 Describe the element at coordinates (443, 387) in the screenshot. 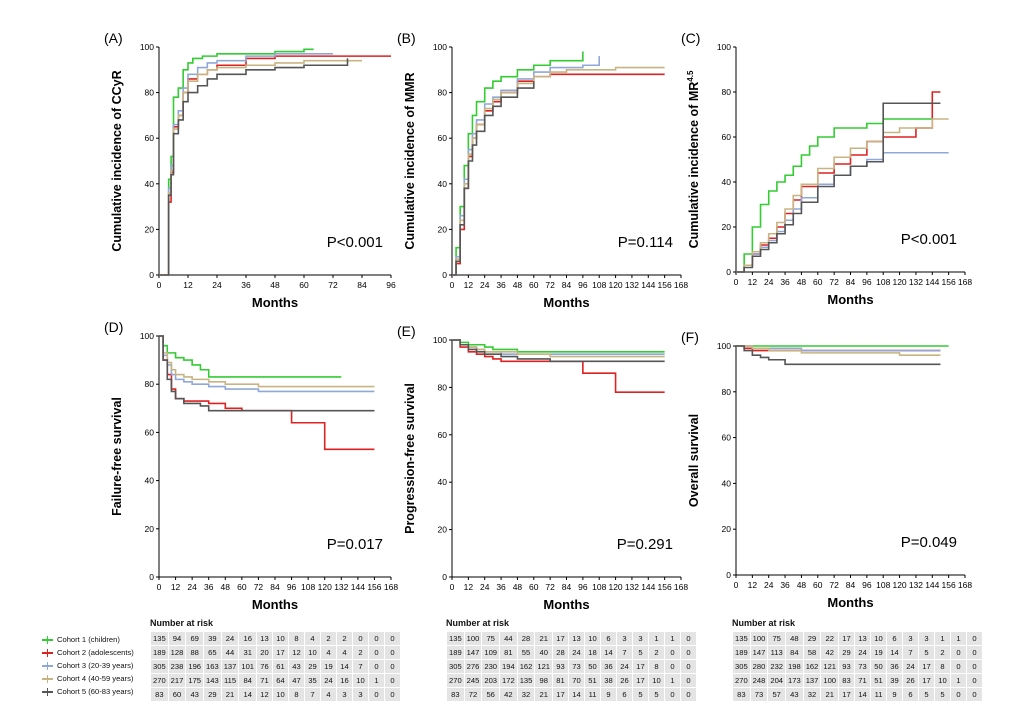

I see `y-tick-label: 80` at that location.